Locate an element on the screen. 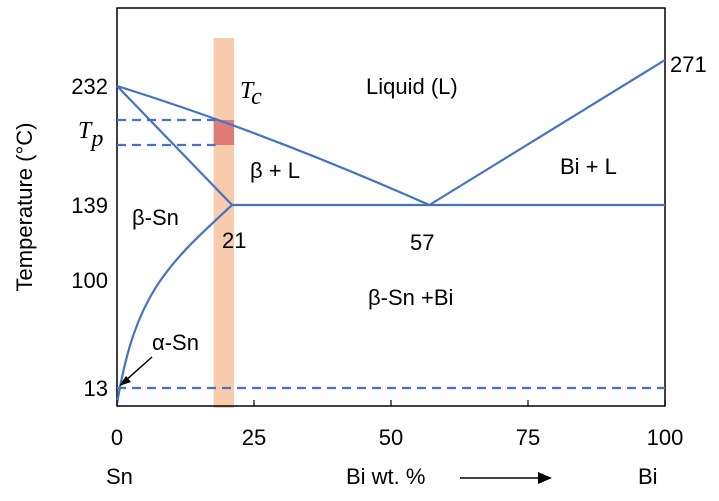  region-alpha-sn: α-Sn is located at coordinates (175, 342).